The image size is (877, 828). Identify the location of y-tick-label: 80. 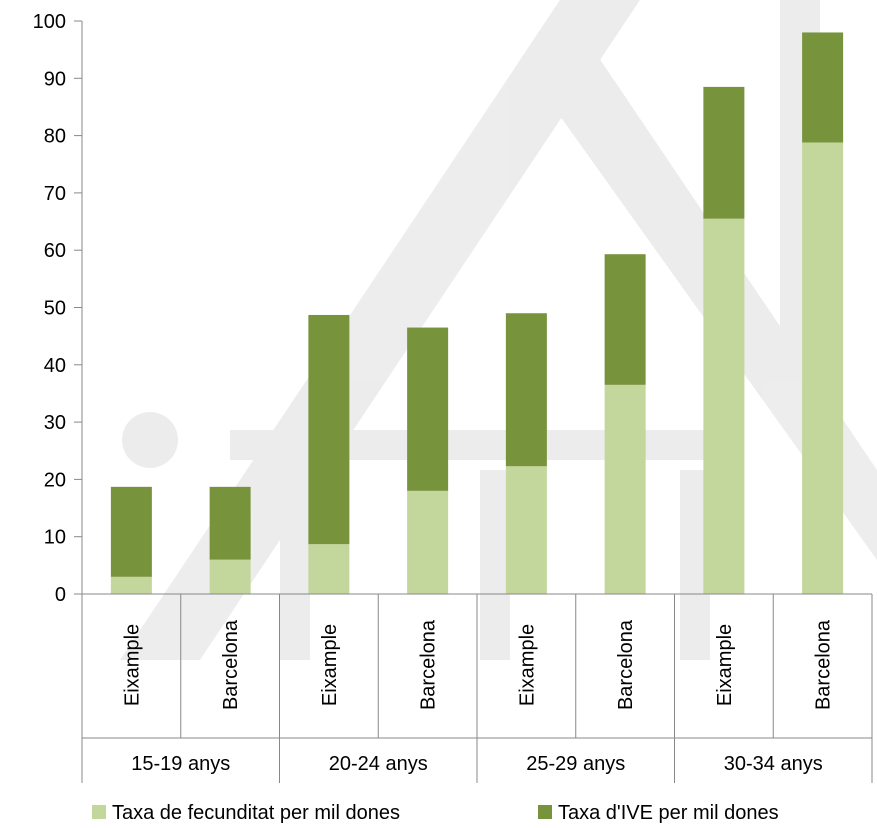
(55, 137).